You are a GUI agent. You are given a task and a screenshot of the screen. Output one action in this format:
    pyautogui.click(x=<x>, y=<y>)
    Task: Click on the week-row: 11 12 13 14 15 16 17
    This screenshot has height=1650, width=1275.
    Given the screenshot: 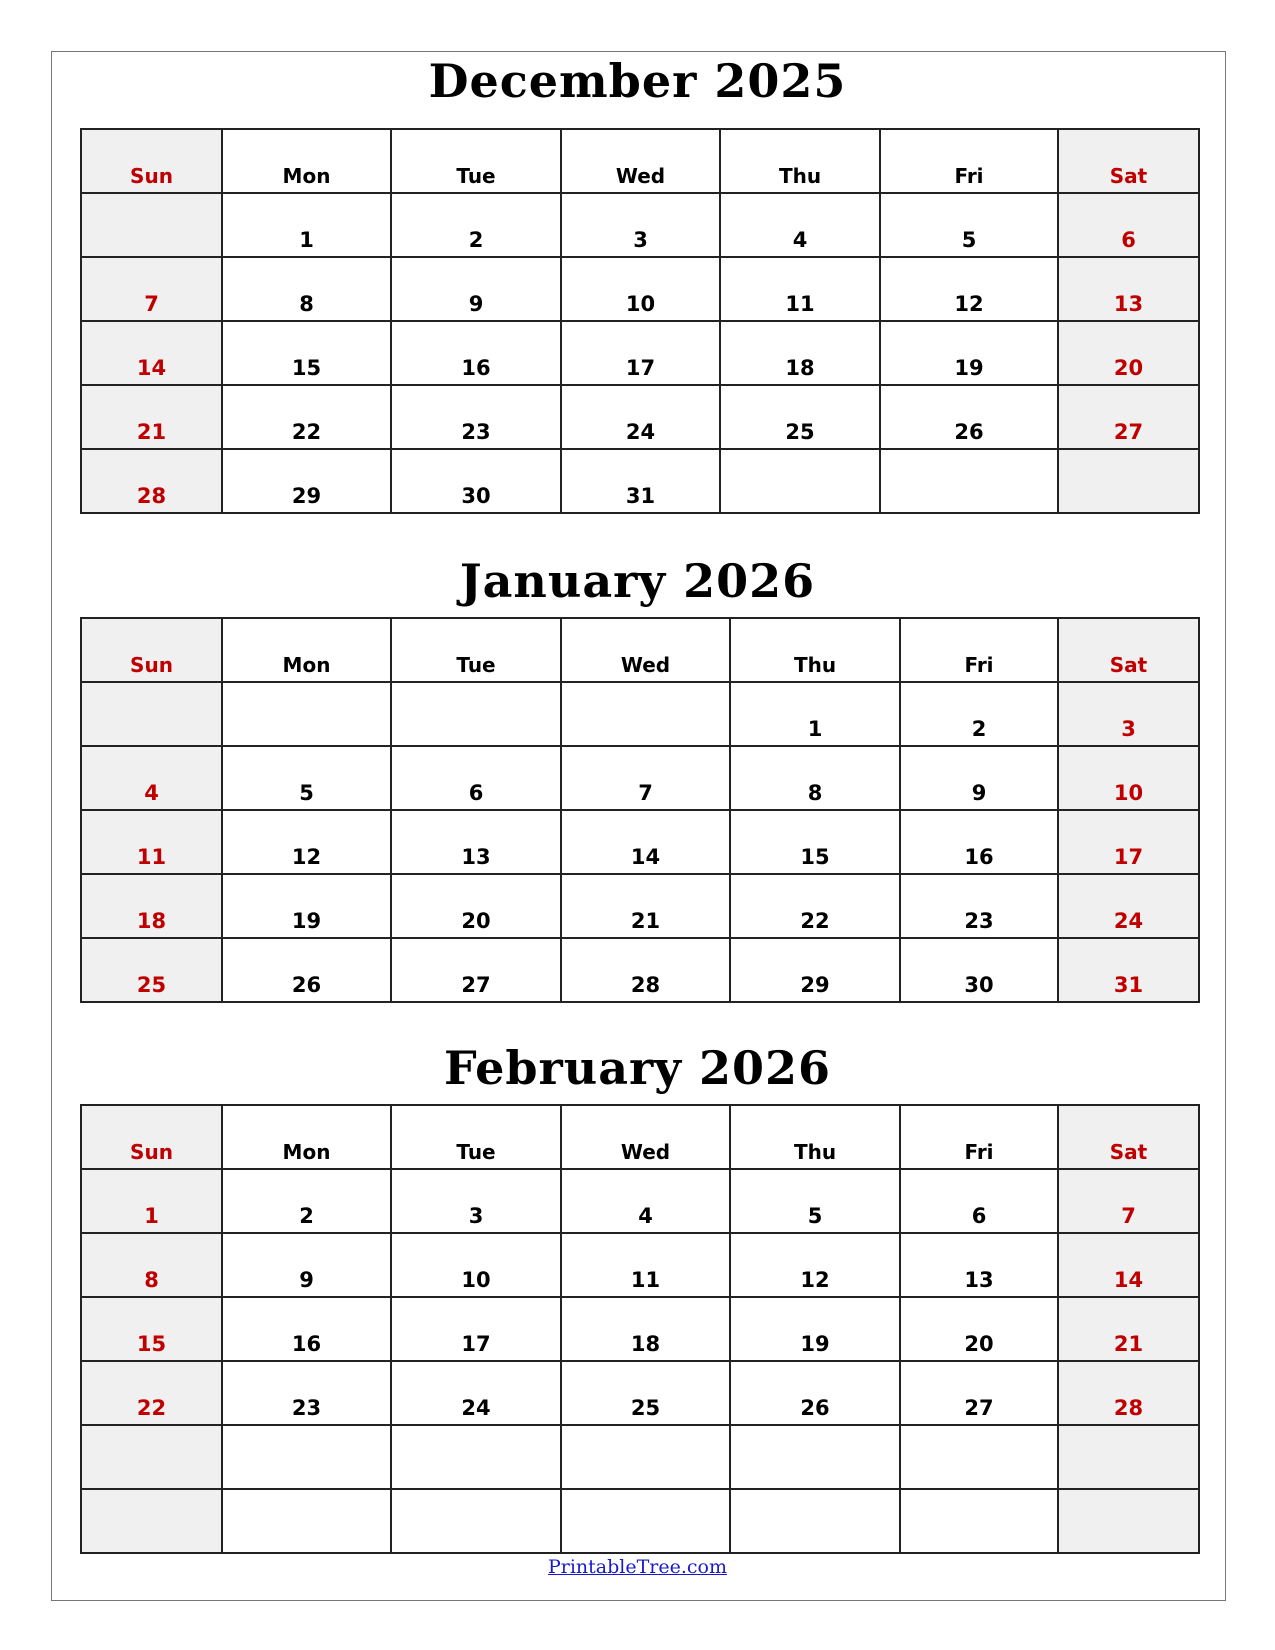 What is the action you would take?
    pyautogui.click(x=640, y=842)
    